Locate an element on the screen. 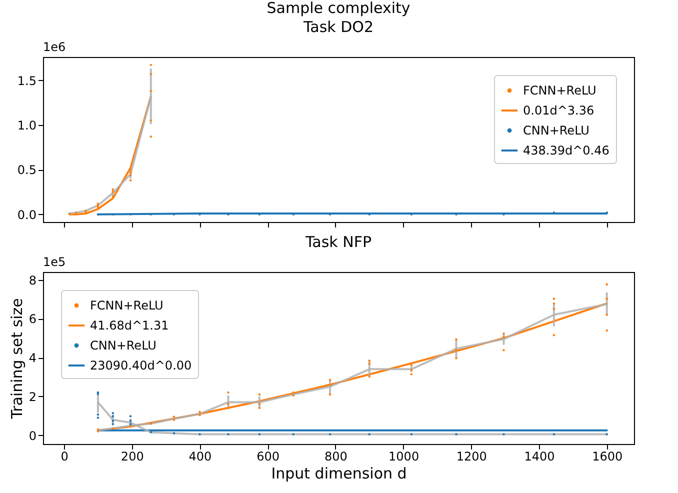 This screenshot has width=678, height=493. legend-label: 0.01d^3.36 is located at coordinates (558, 111).